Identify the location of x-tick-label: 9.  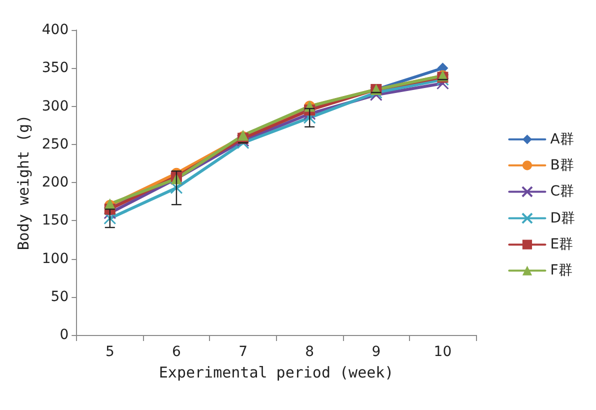
(376, 352).